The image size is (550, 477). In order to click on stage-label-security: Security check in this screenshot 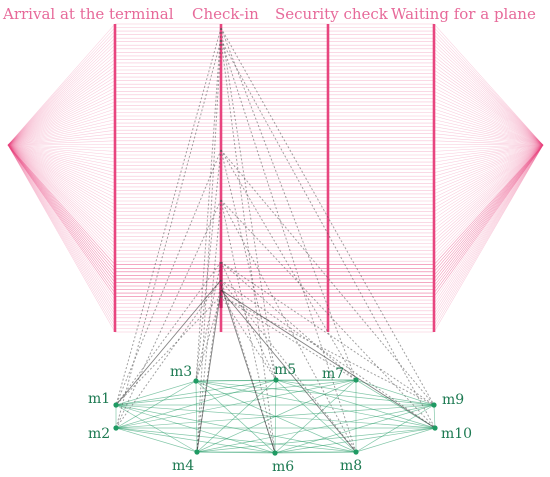, I will do `click(332, 14)`.